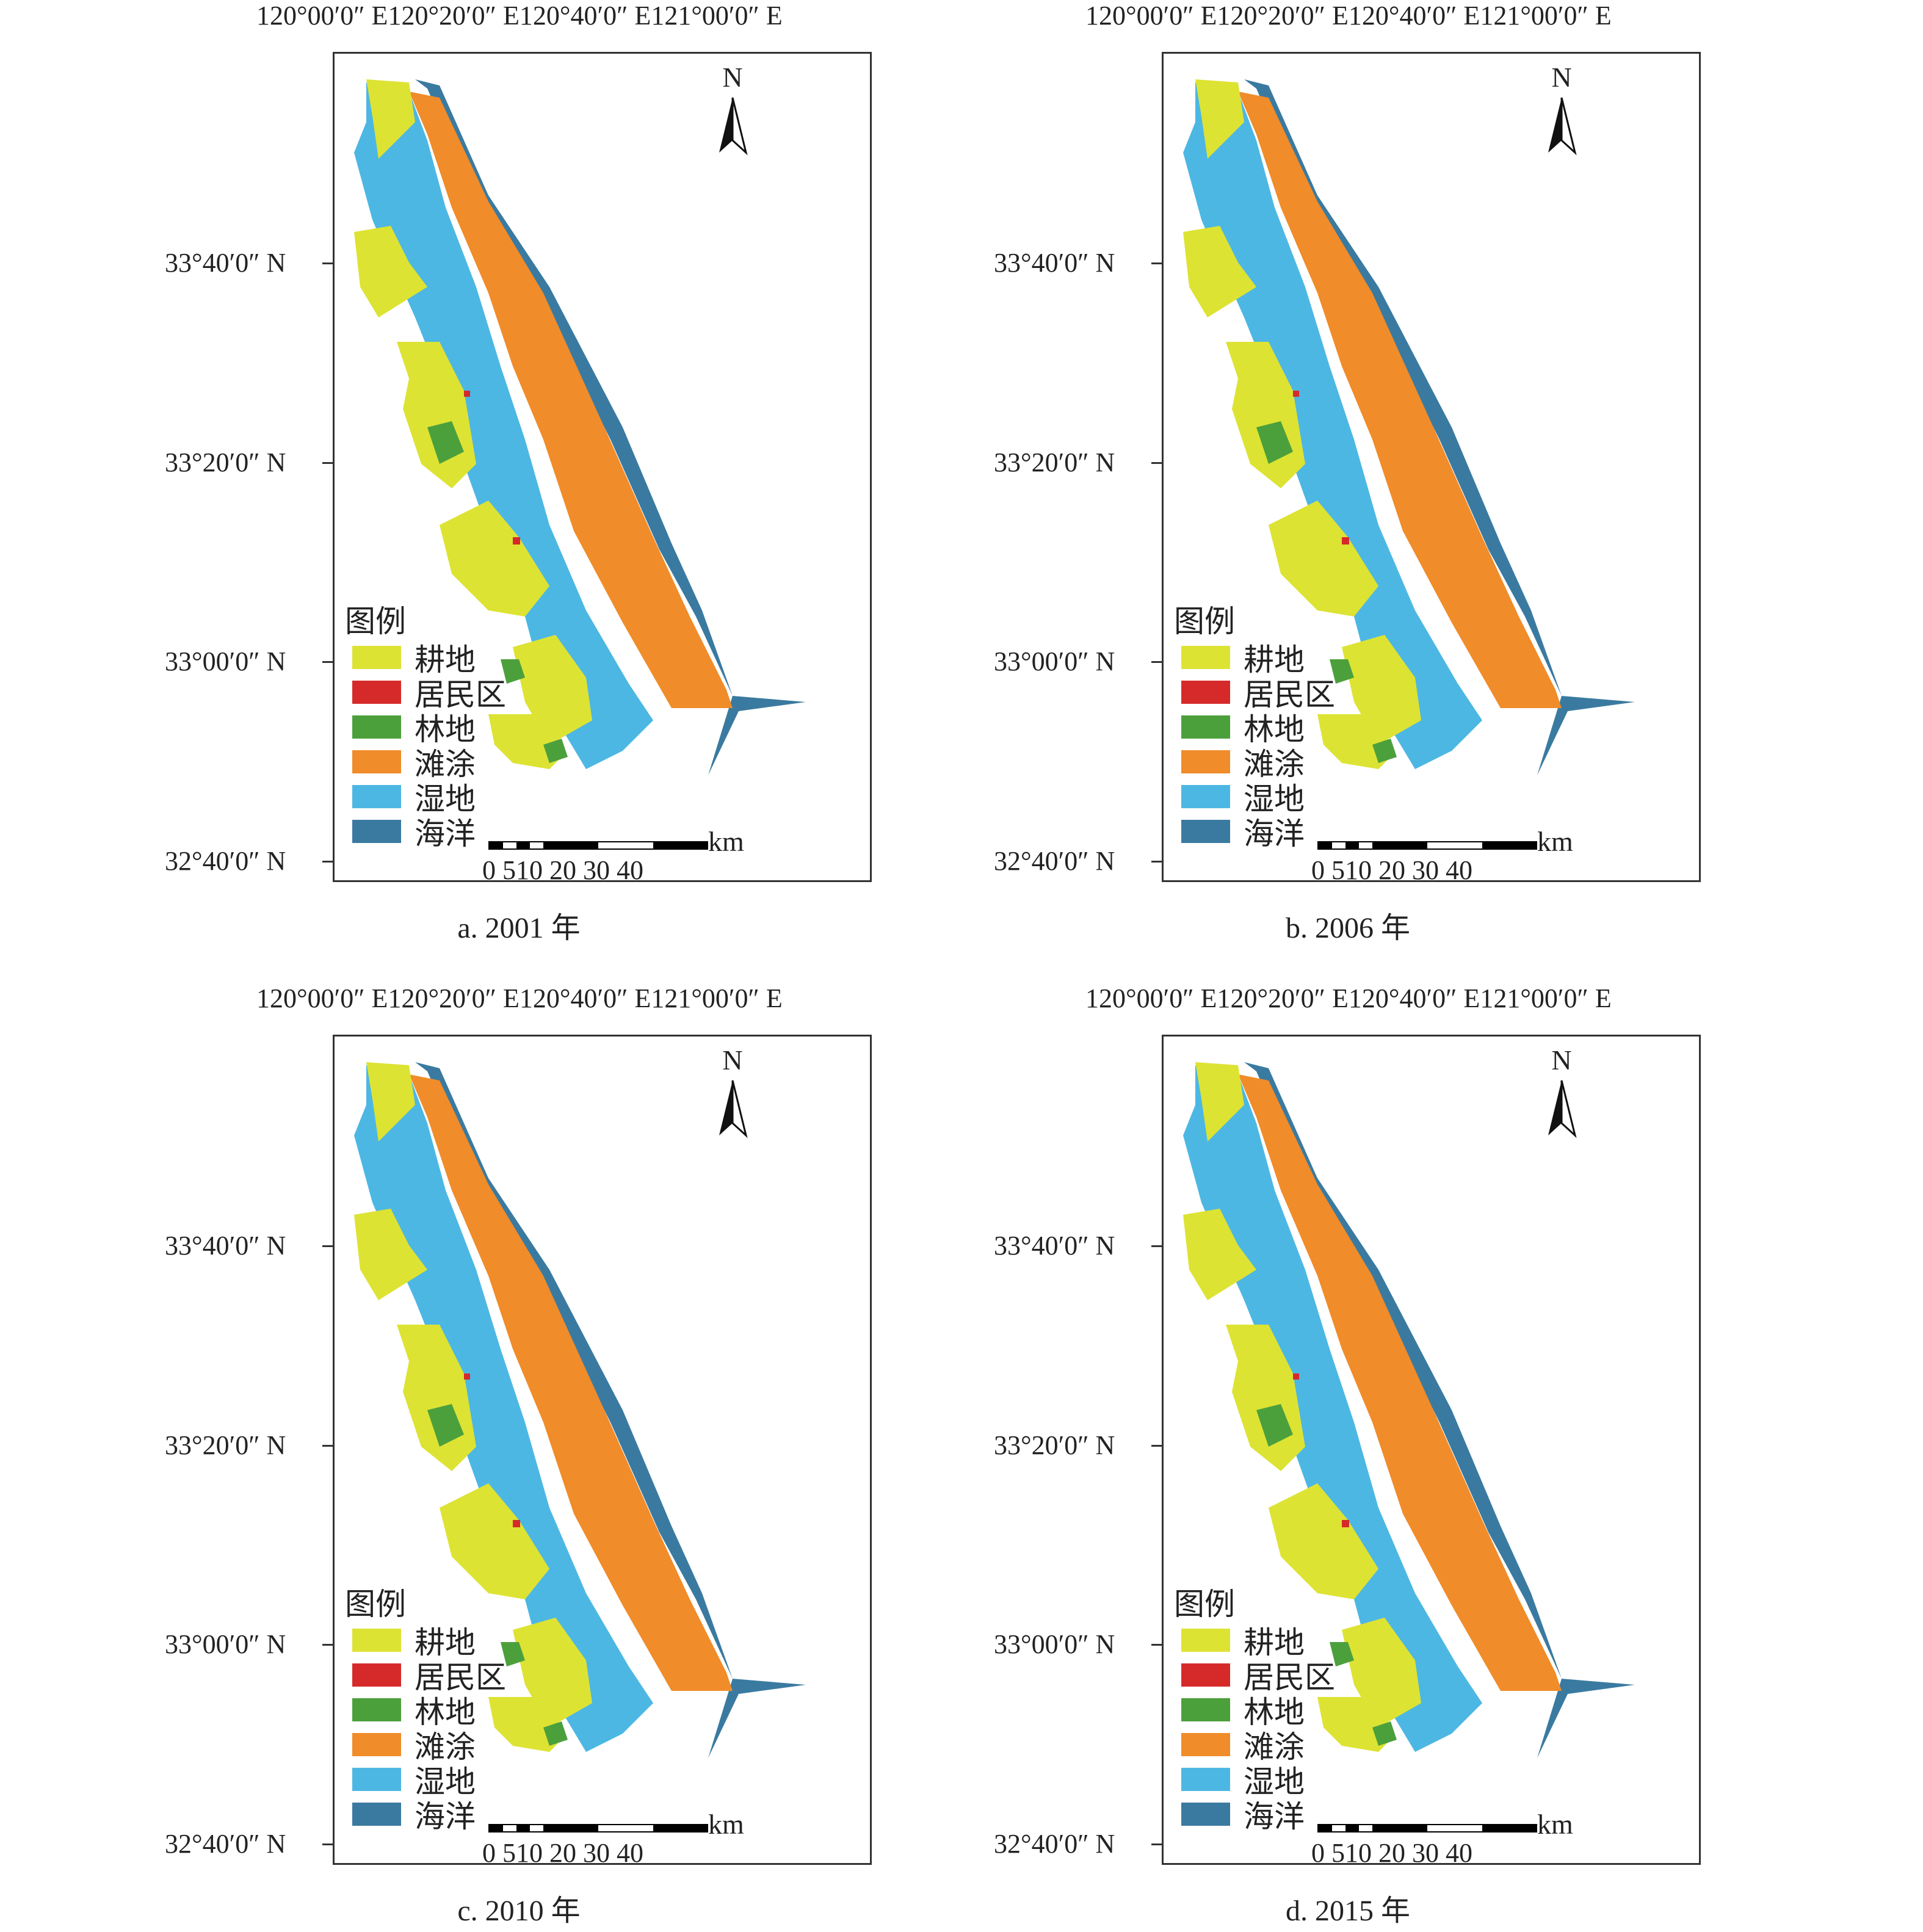  What do you see at coordinates (1348, 1907) in the screenshot?
I see `panel-caption: d. 2015 年` at bounding box center [1348, 1907].